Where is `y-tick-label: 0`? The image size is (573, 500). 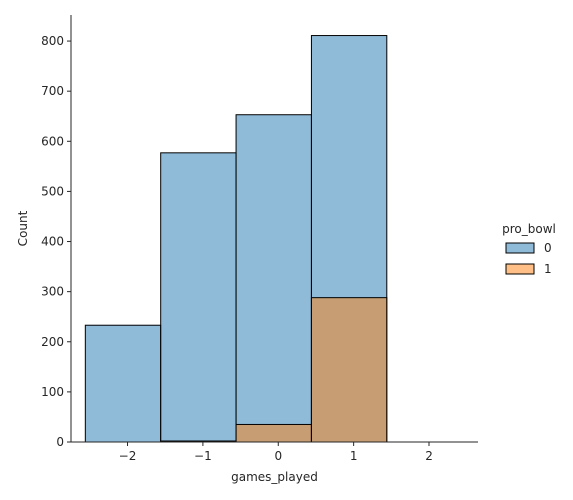
y-tick-label: 0 is located at coordinates (60, 442).